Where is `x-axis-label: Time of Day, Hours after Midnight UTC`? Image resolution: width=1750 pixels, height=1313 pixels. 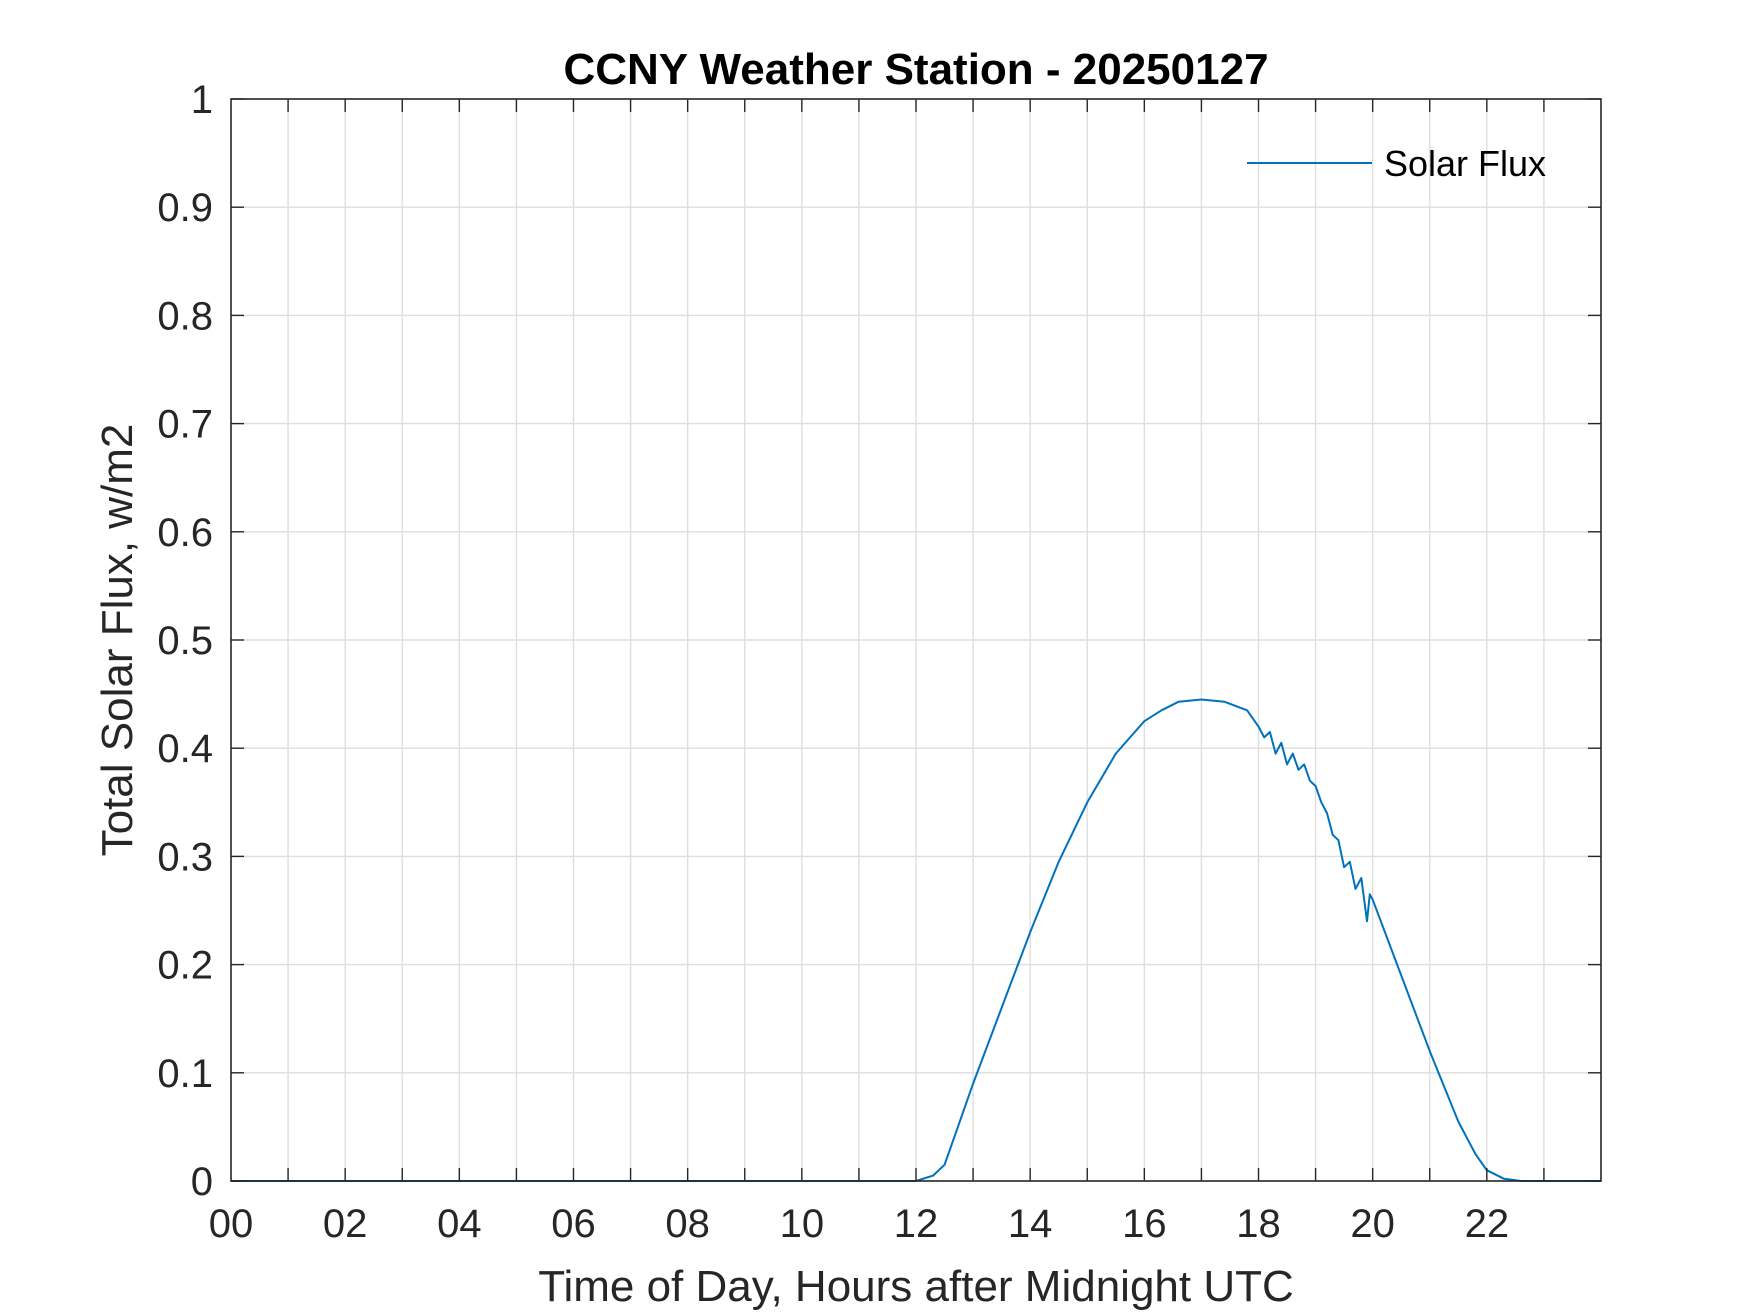 x-axis-label: Time of Day, Hours after Midnight UTC is located at coordinates (916, 1286).